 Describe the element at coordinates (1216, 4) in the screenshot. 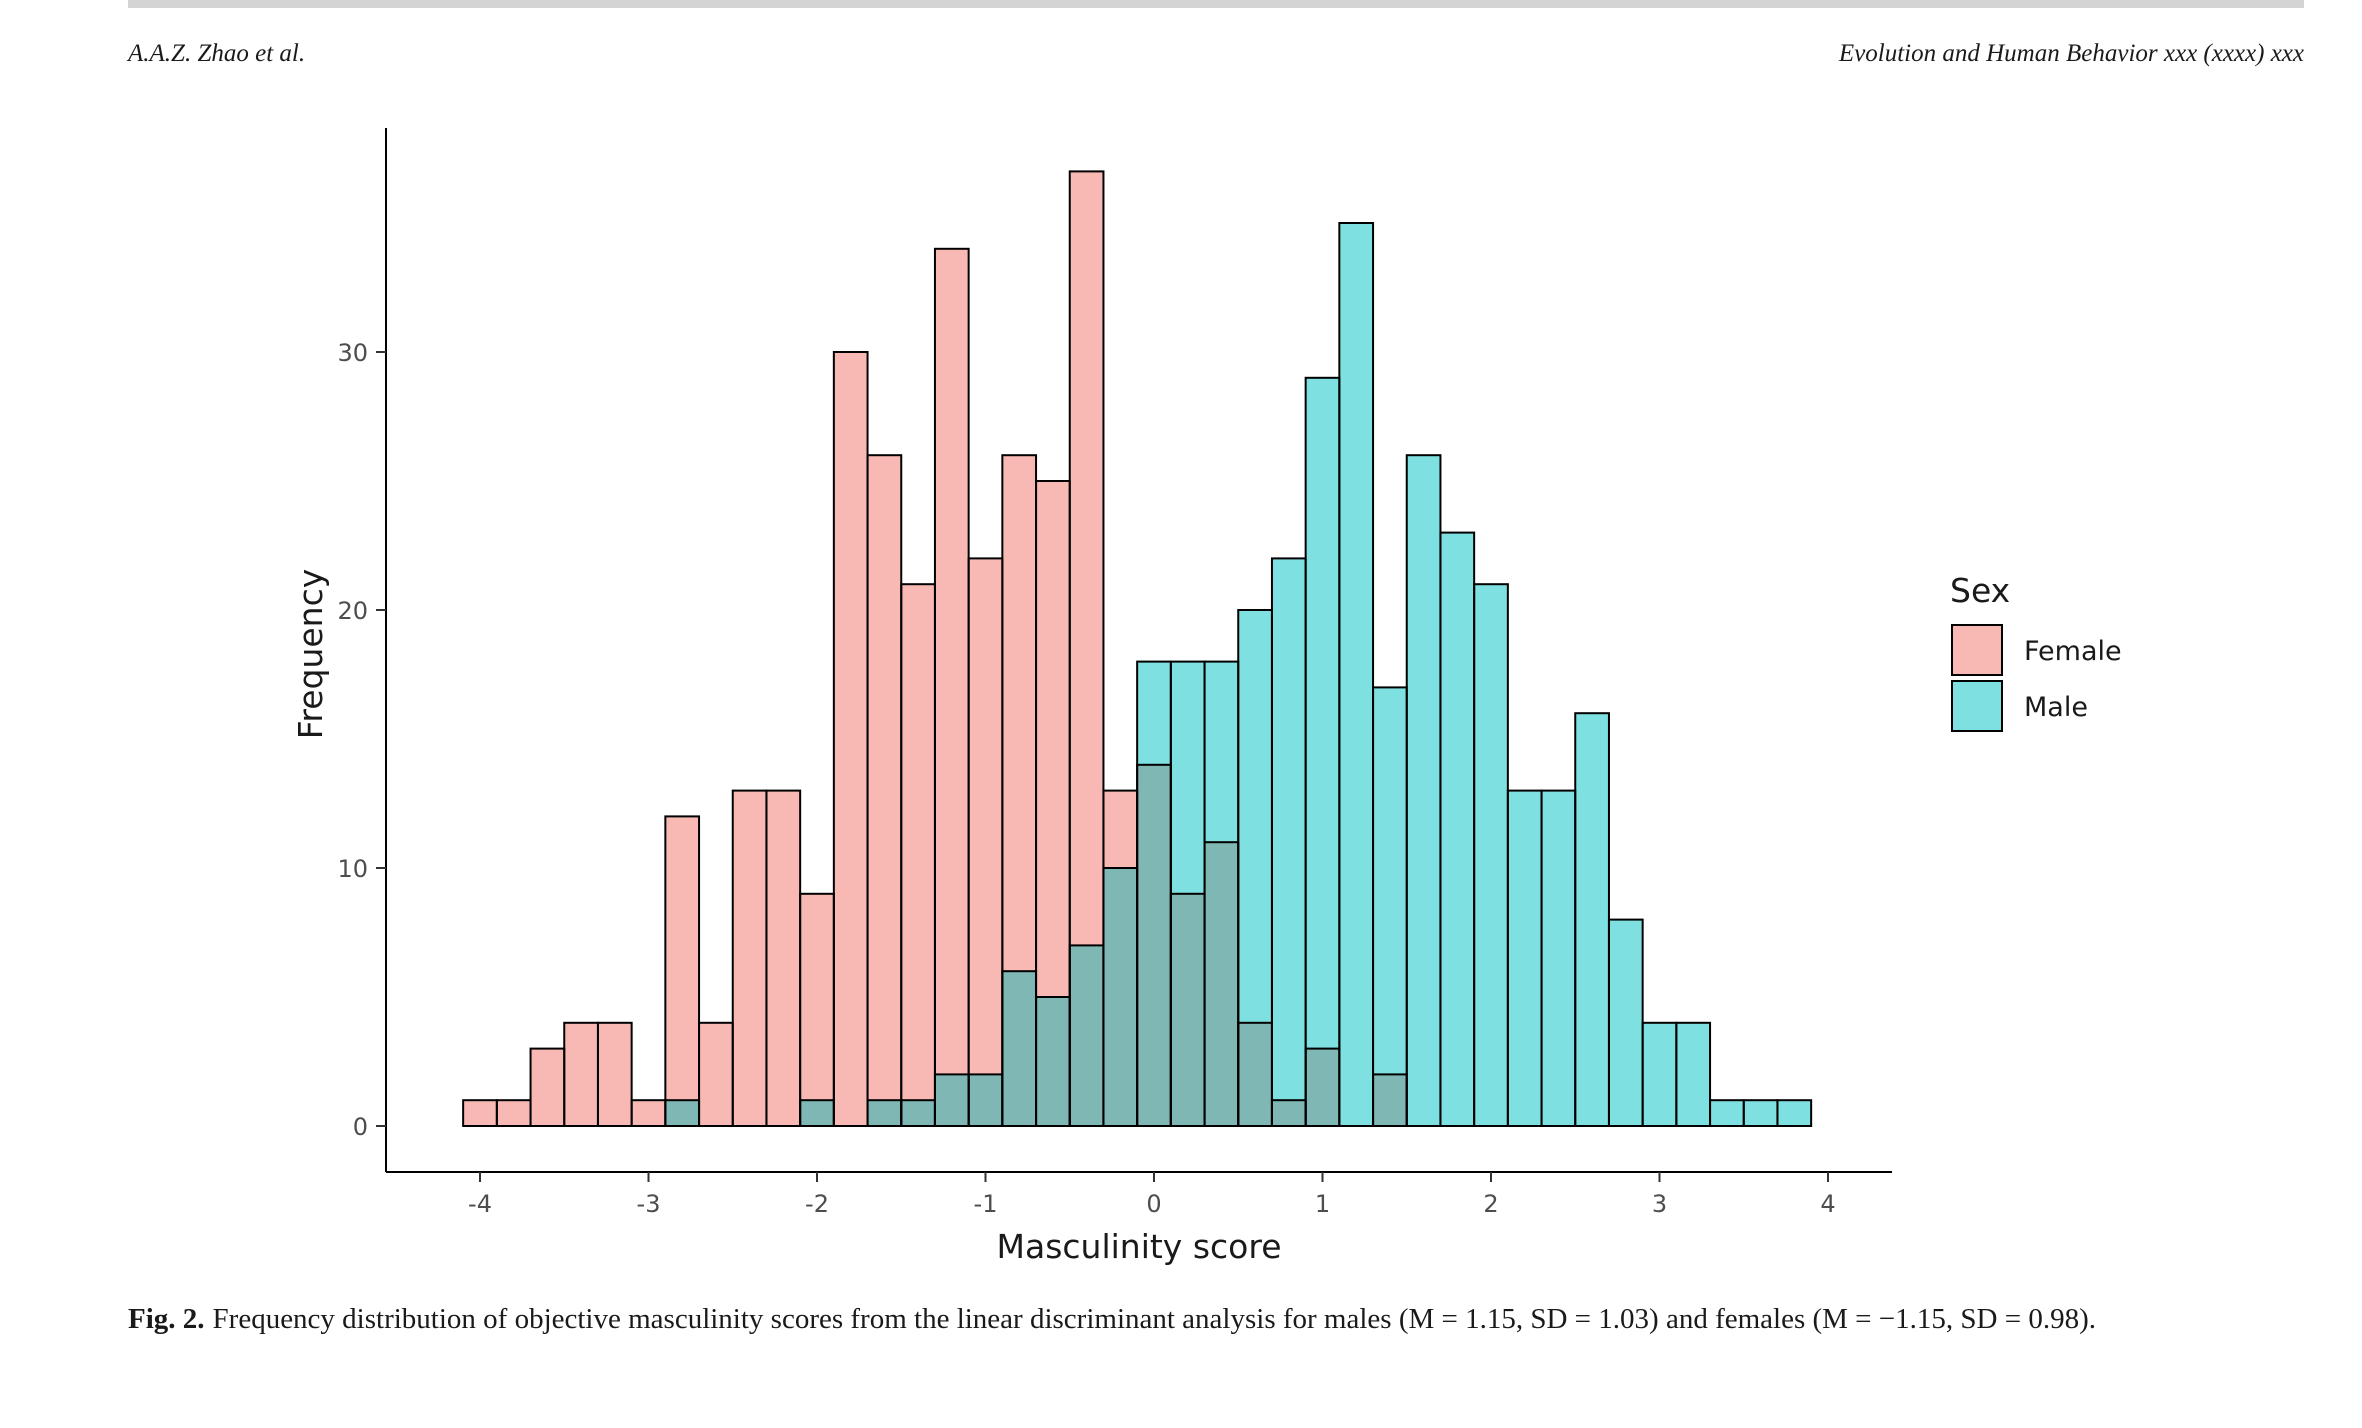

I see `top-rule` at that location.